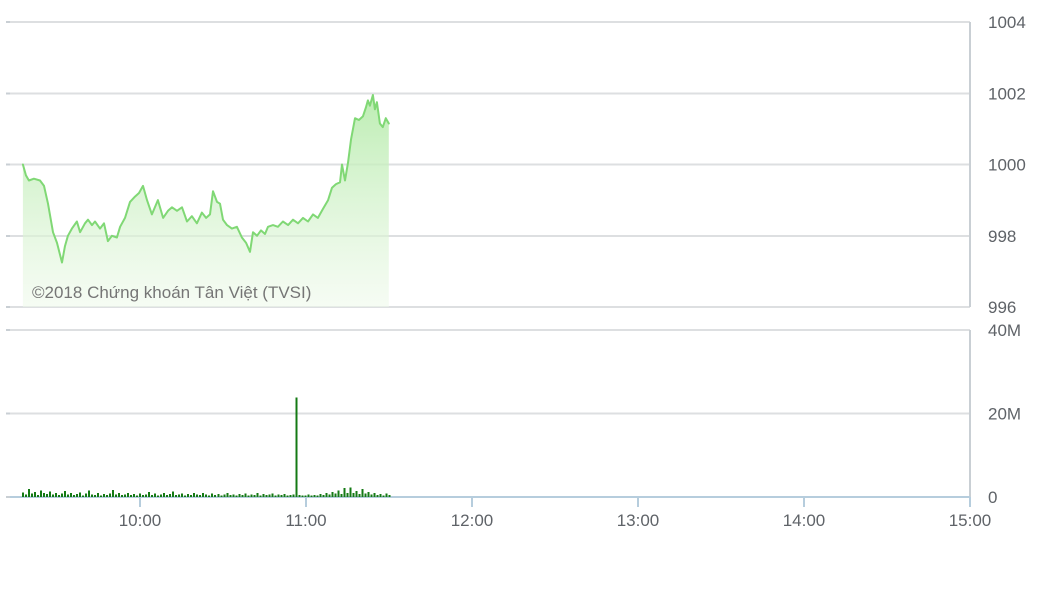 The width and height of the screenshot is (1058, 594). What do you see at coordinates (804, 520) in the screenshot?
I see `time-axis-label: 14:00` at bounding box center [804, 520].